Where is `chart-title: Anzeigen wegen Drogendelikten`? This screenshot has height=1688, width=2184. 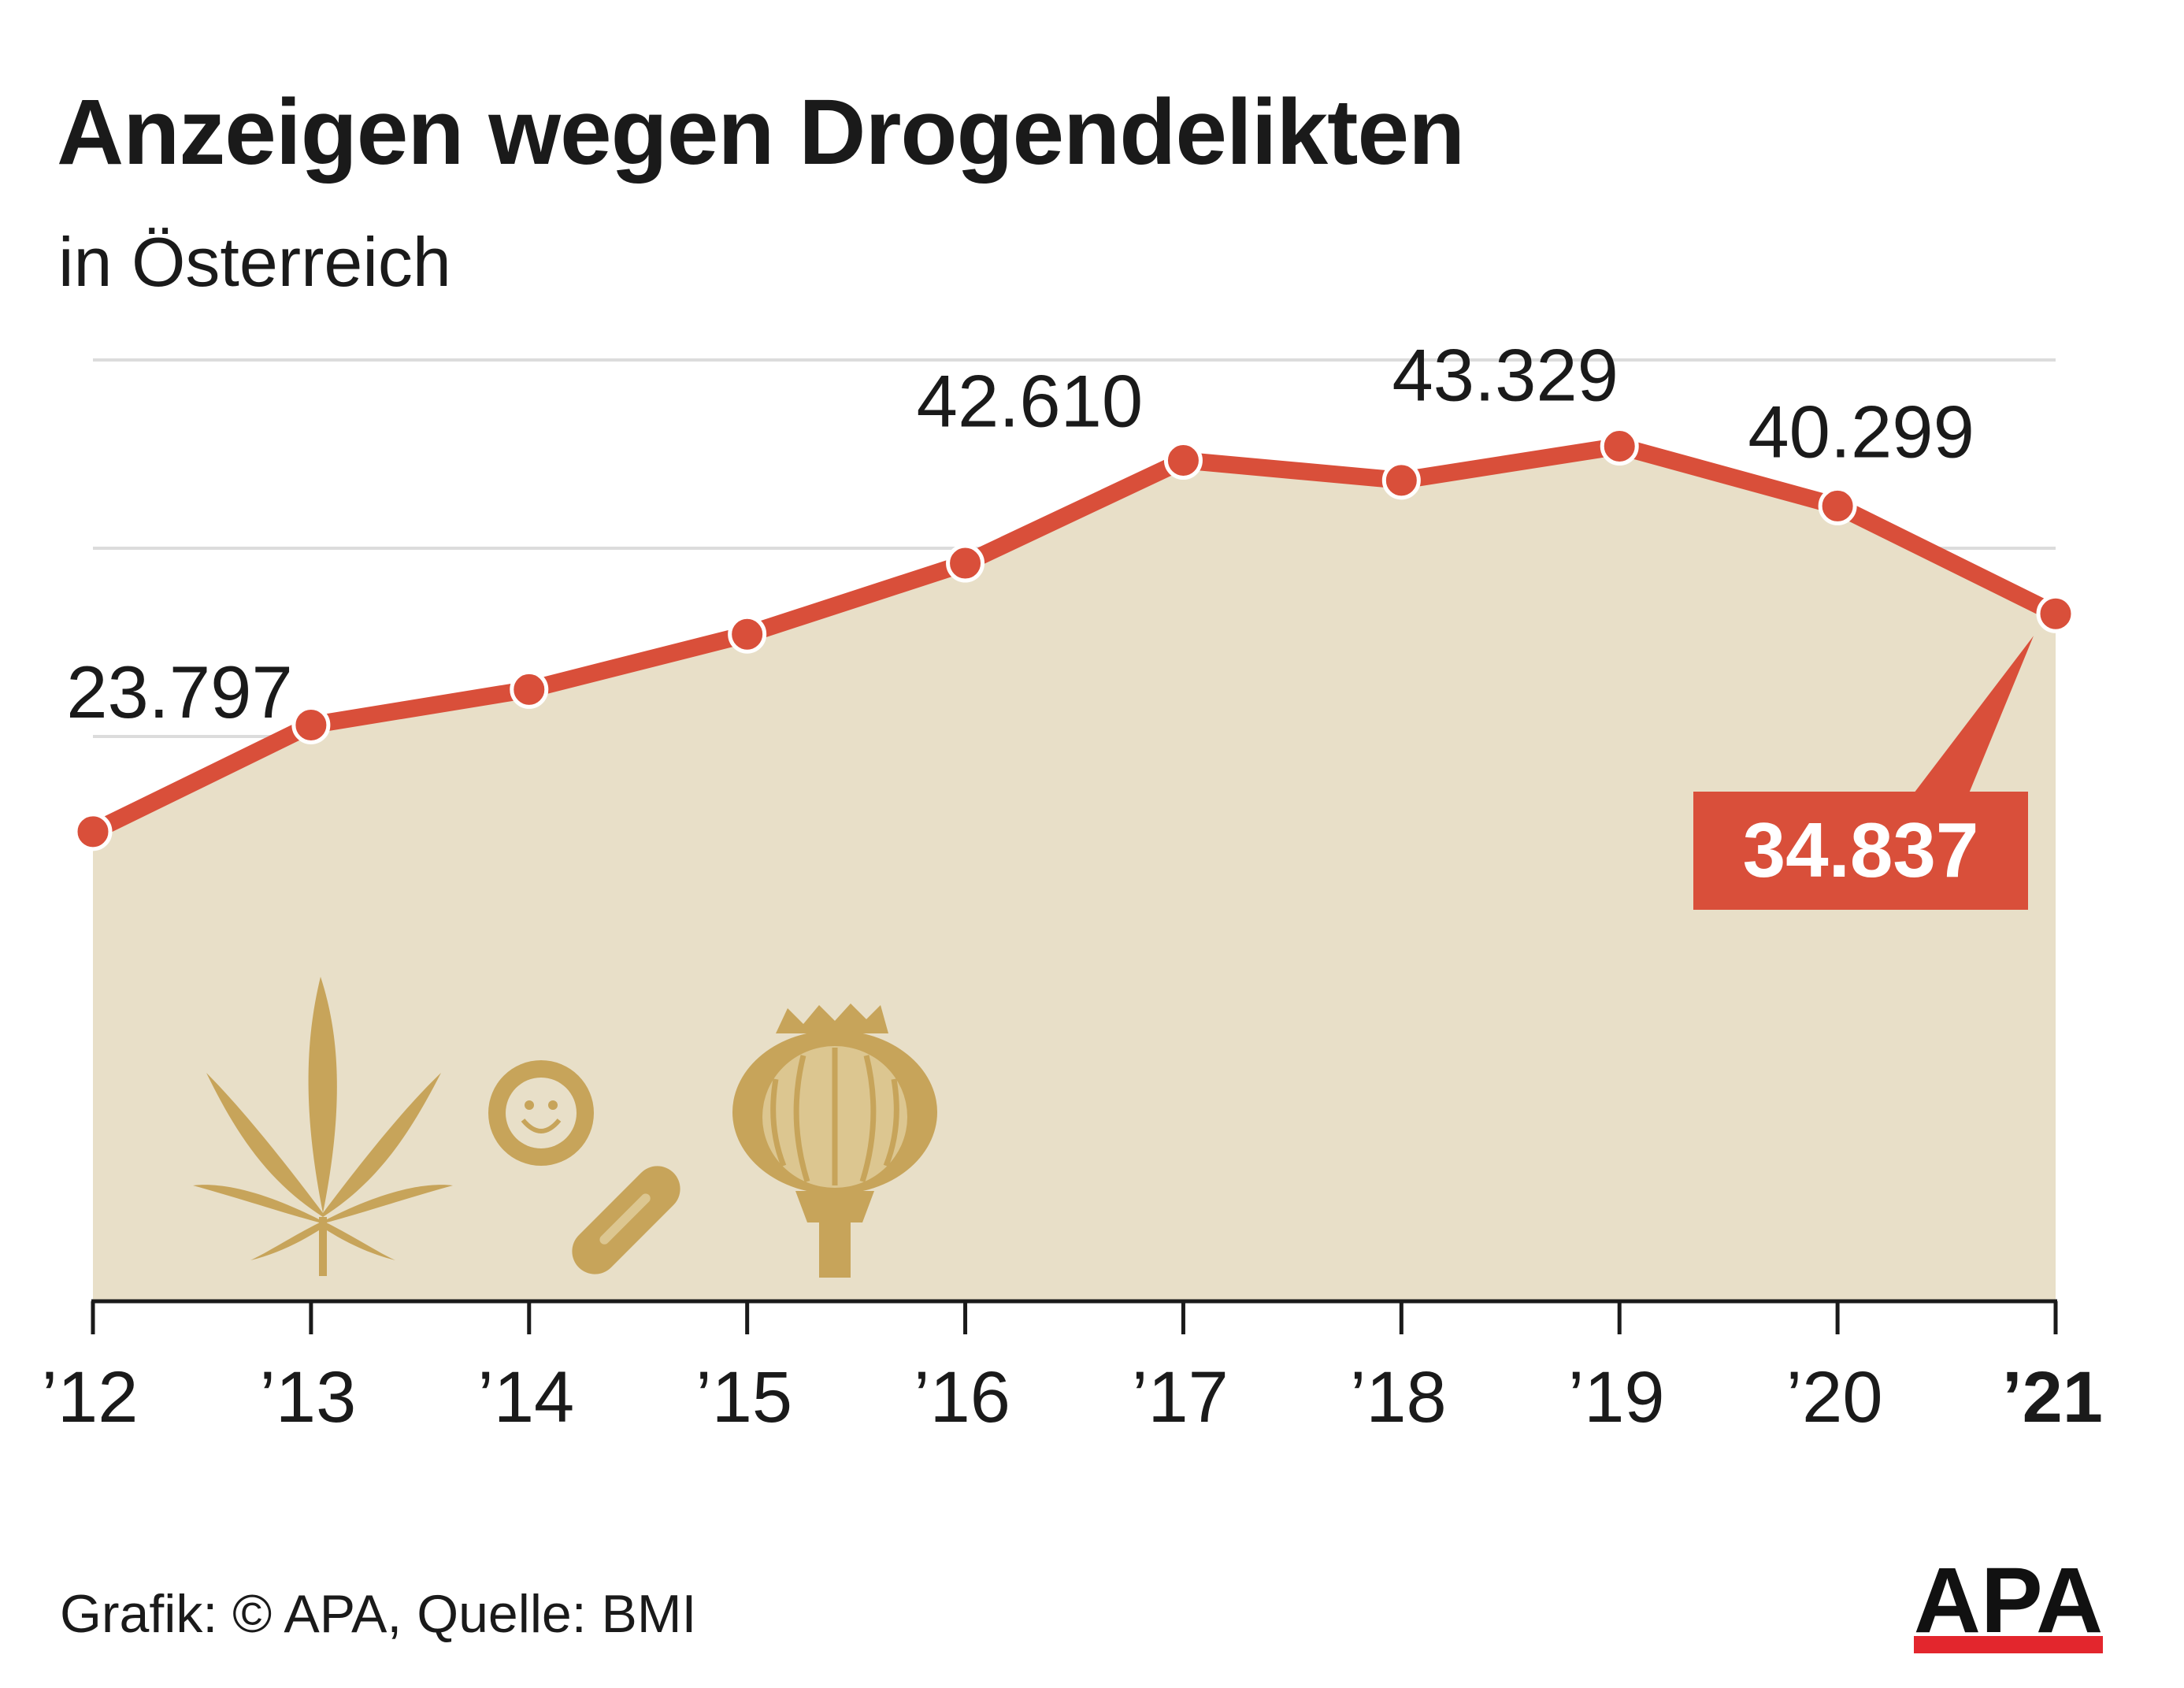 chart-title: Anzeigen wegen Drogendelikten is located at coordinates (761, 132).